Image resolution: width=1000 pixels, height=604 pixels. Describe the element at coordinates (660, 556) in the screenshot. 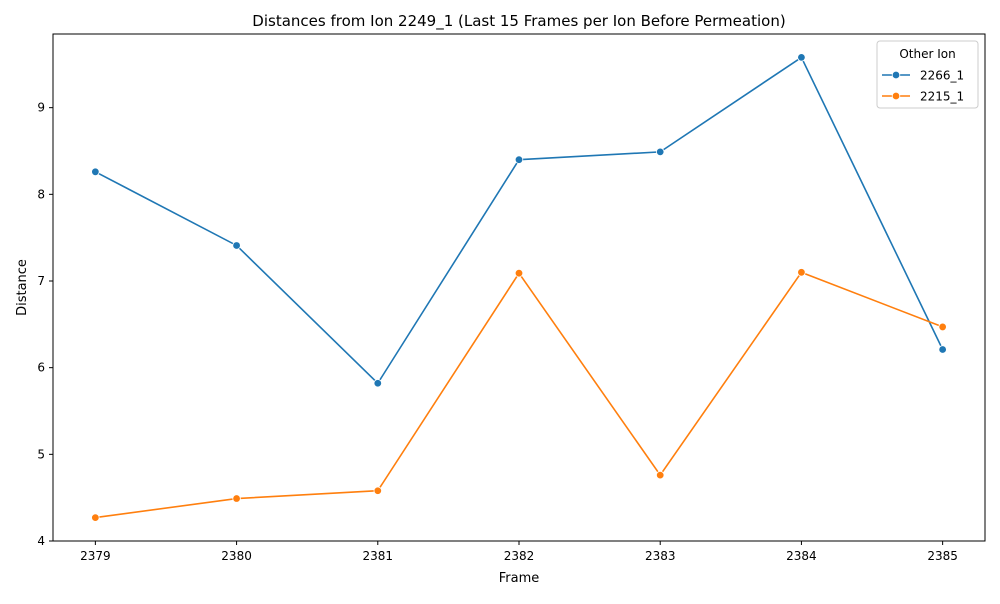

I see `x-tick-label: 2383` at that location.